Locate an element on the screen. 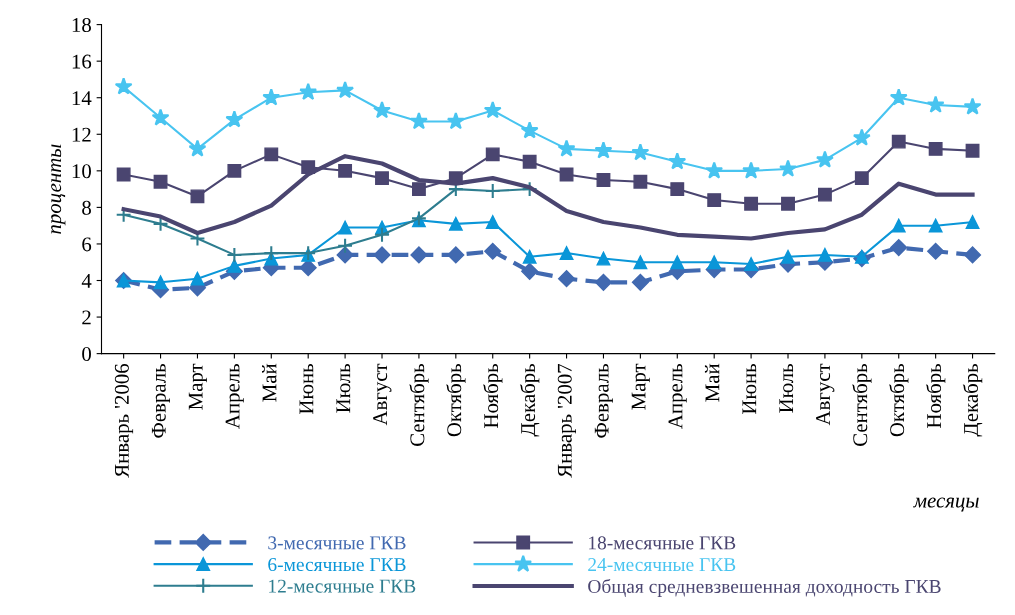 The image size is (1015, 615). y-tick-label: 8 is located at coordinates (86, 207).